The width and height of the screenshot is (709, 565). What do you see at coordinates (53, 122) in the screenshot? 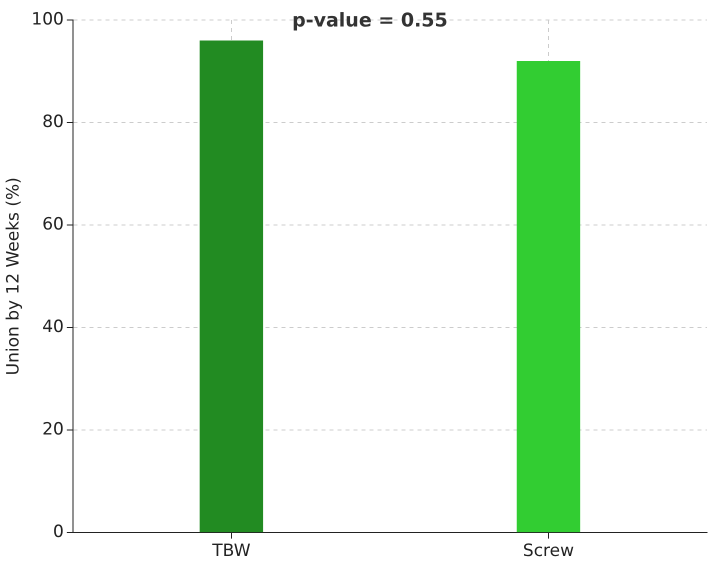
I see `y-tick-label: 80` at bounding box center [53, 122].